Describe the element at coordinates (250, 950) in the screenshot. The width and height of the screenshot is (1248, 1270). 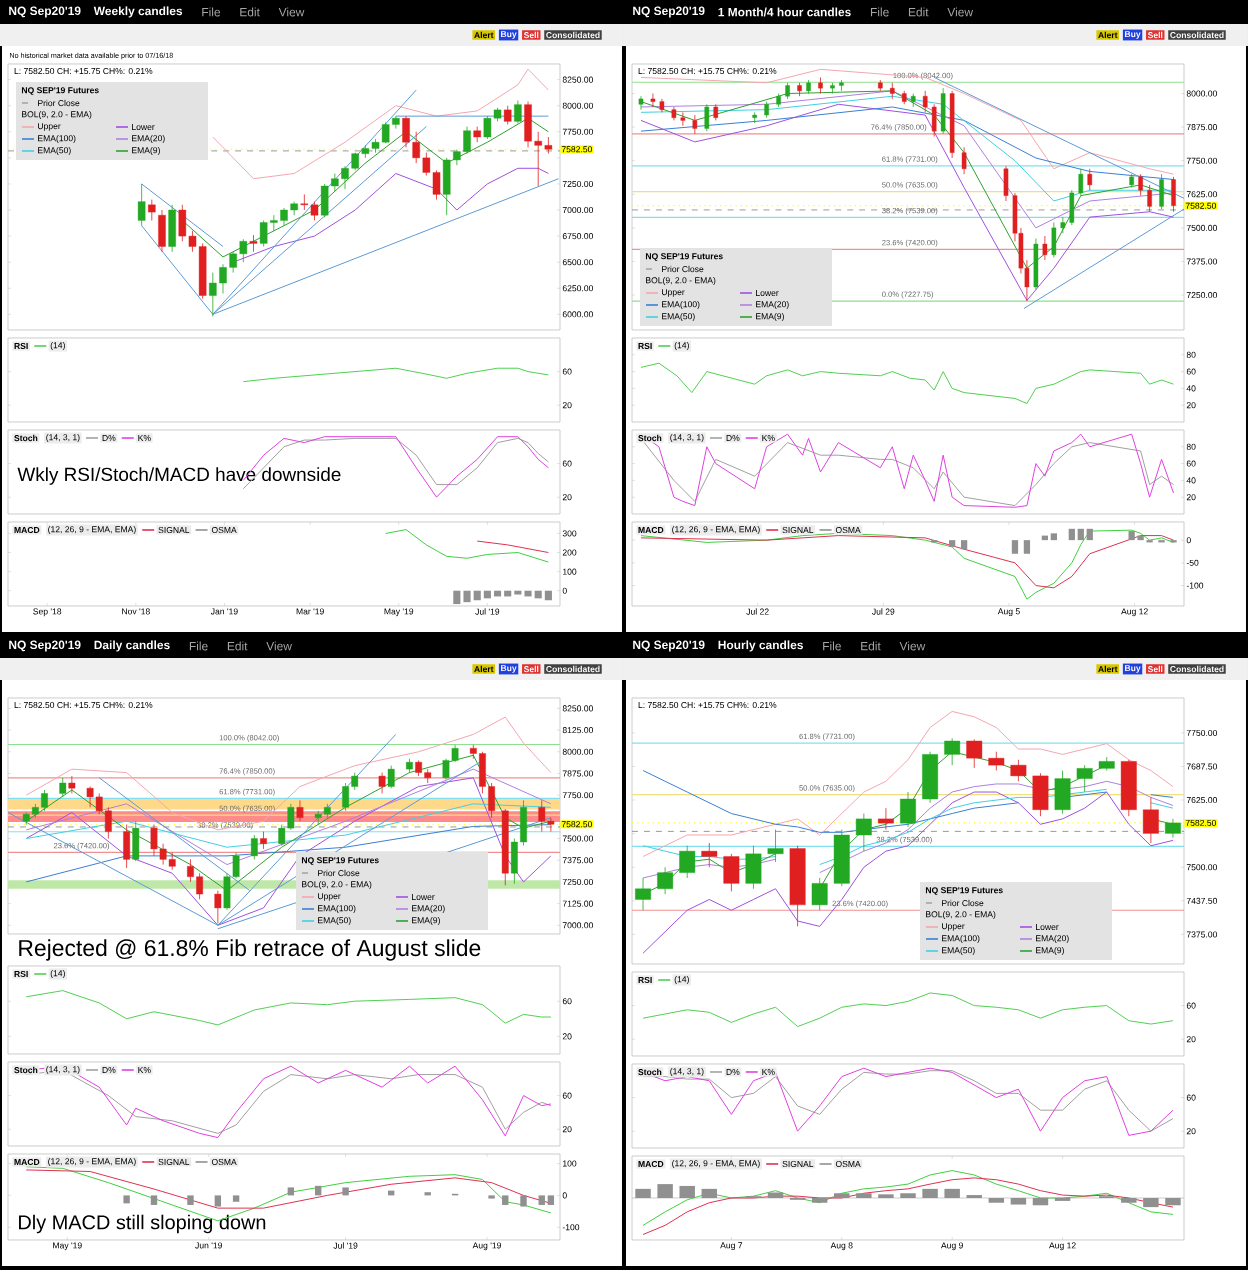
I see `text: Rejected @ 61.8% Fib retrace of August slide` at that location.